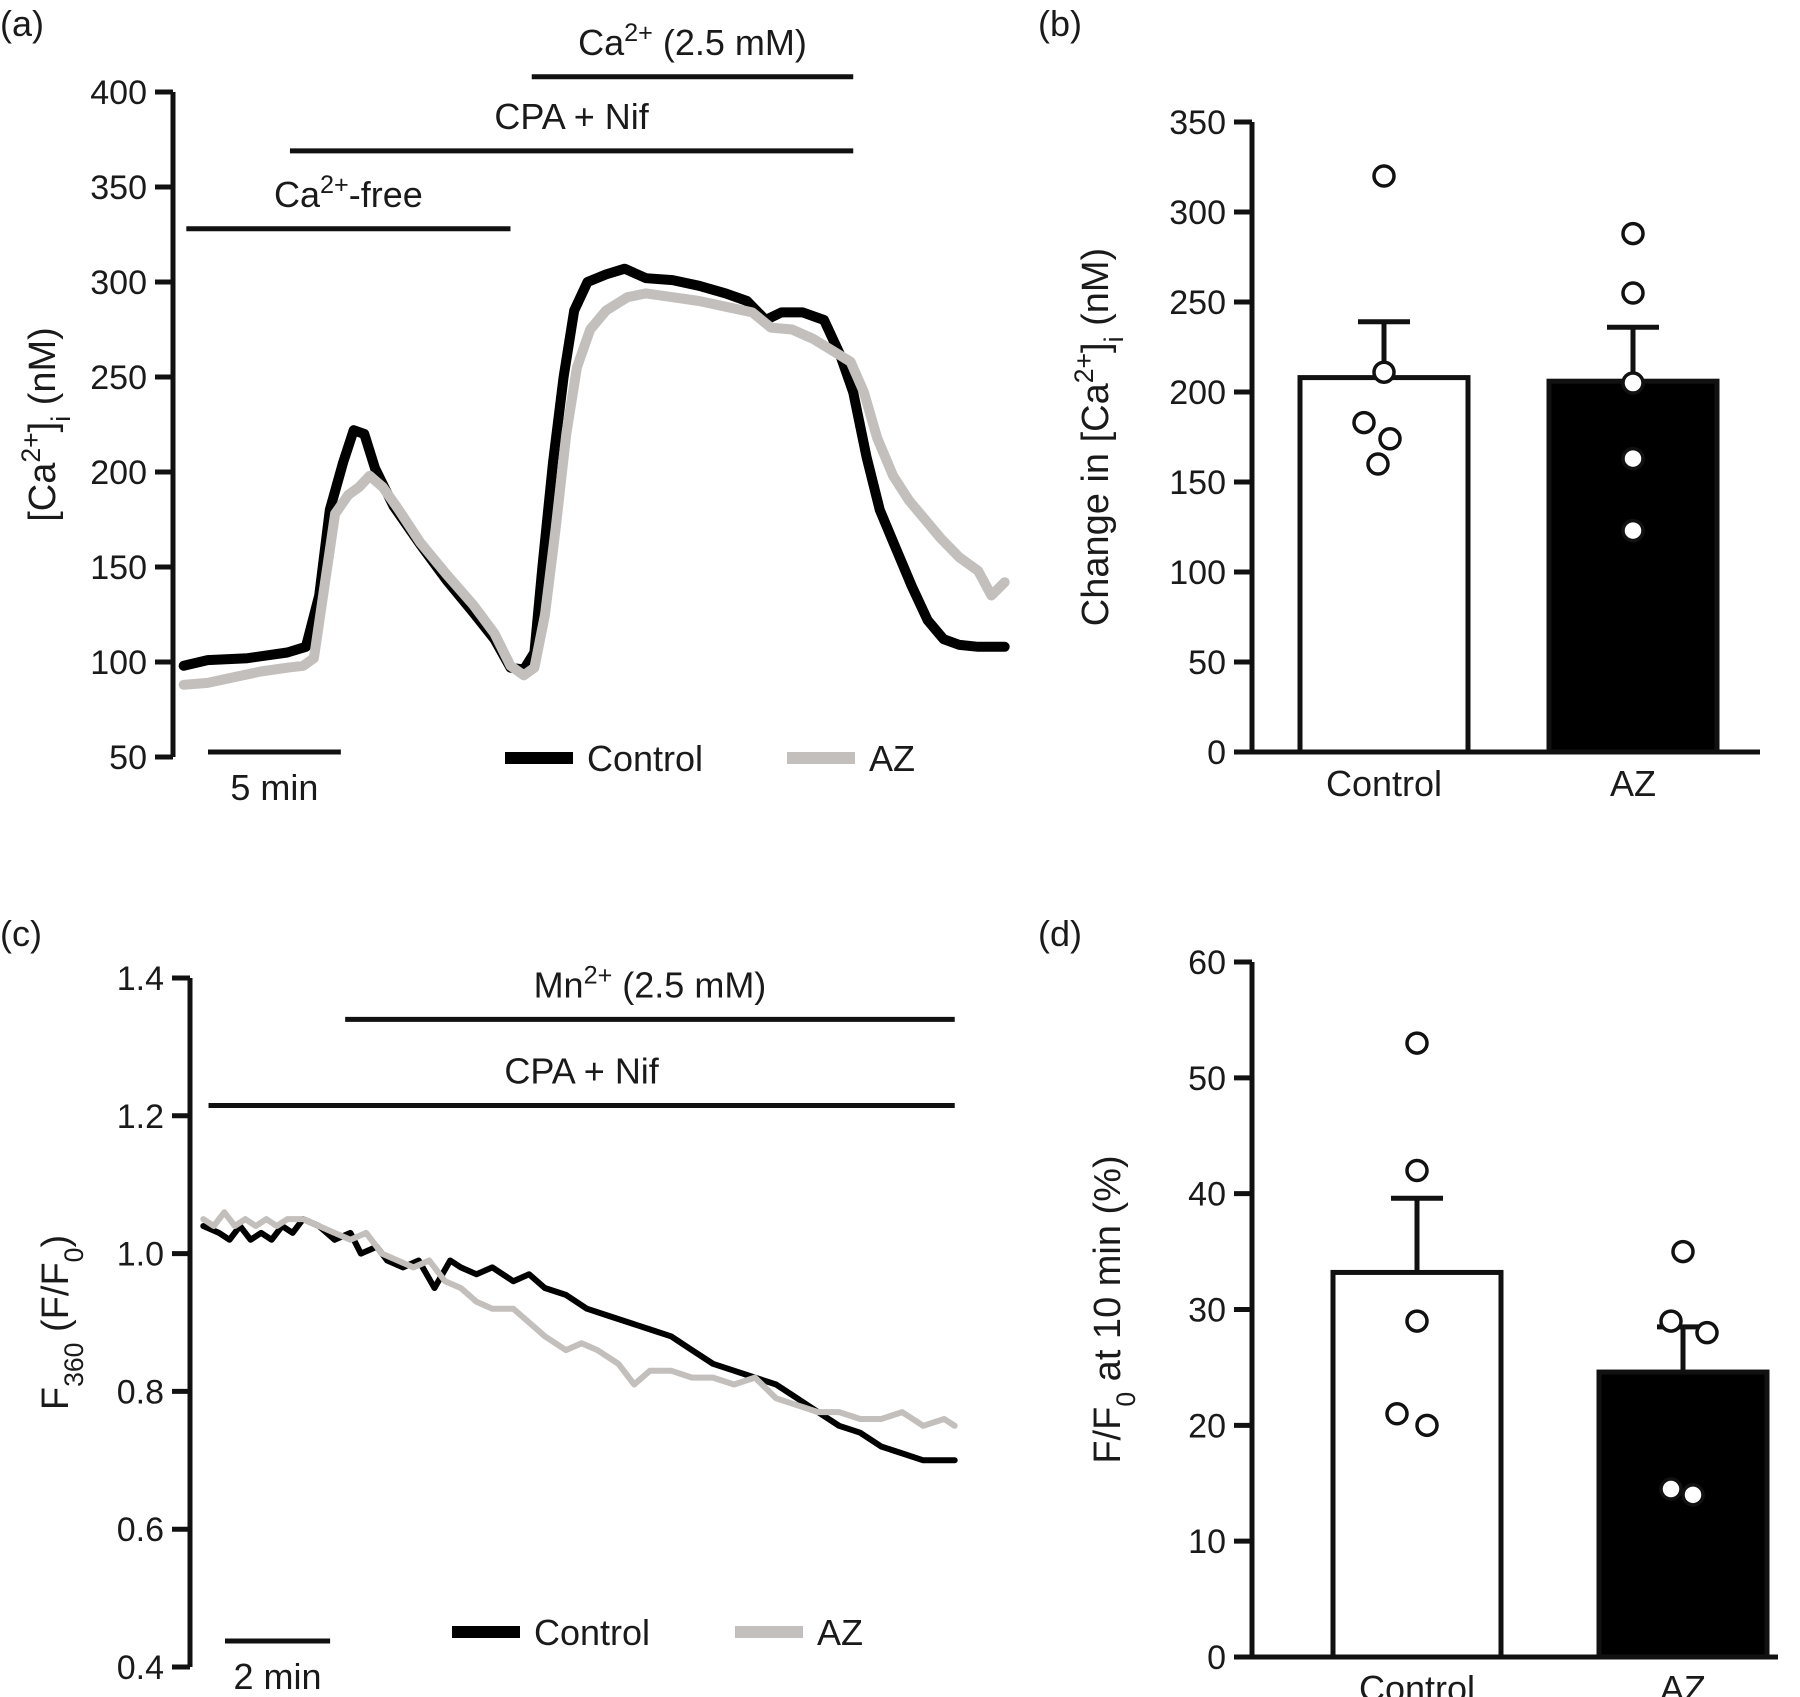 The image size is (1800, 1697). What do you see at coordinates (386, 194) in the screenshot?
I see `label-part-post: -free` at bounding box center [386, 194].